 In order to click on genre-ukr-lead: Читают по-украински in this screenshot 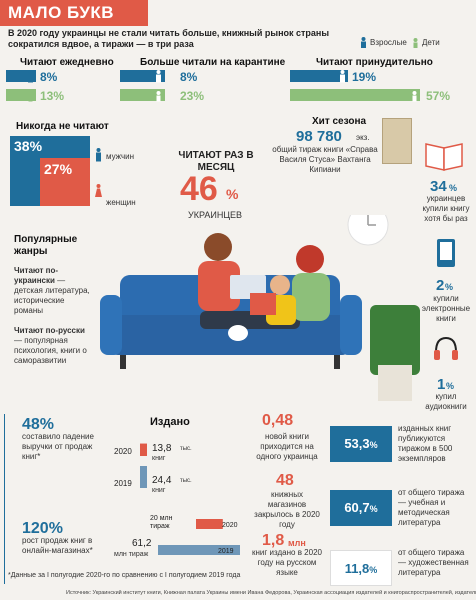, I will do `click(36, 275)`.